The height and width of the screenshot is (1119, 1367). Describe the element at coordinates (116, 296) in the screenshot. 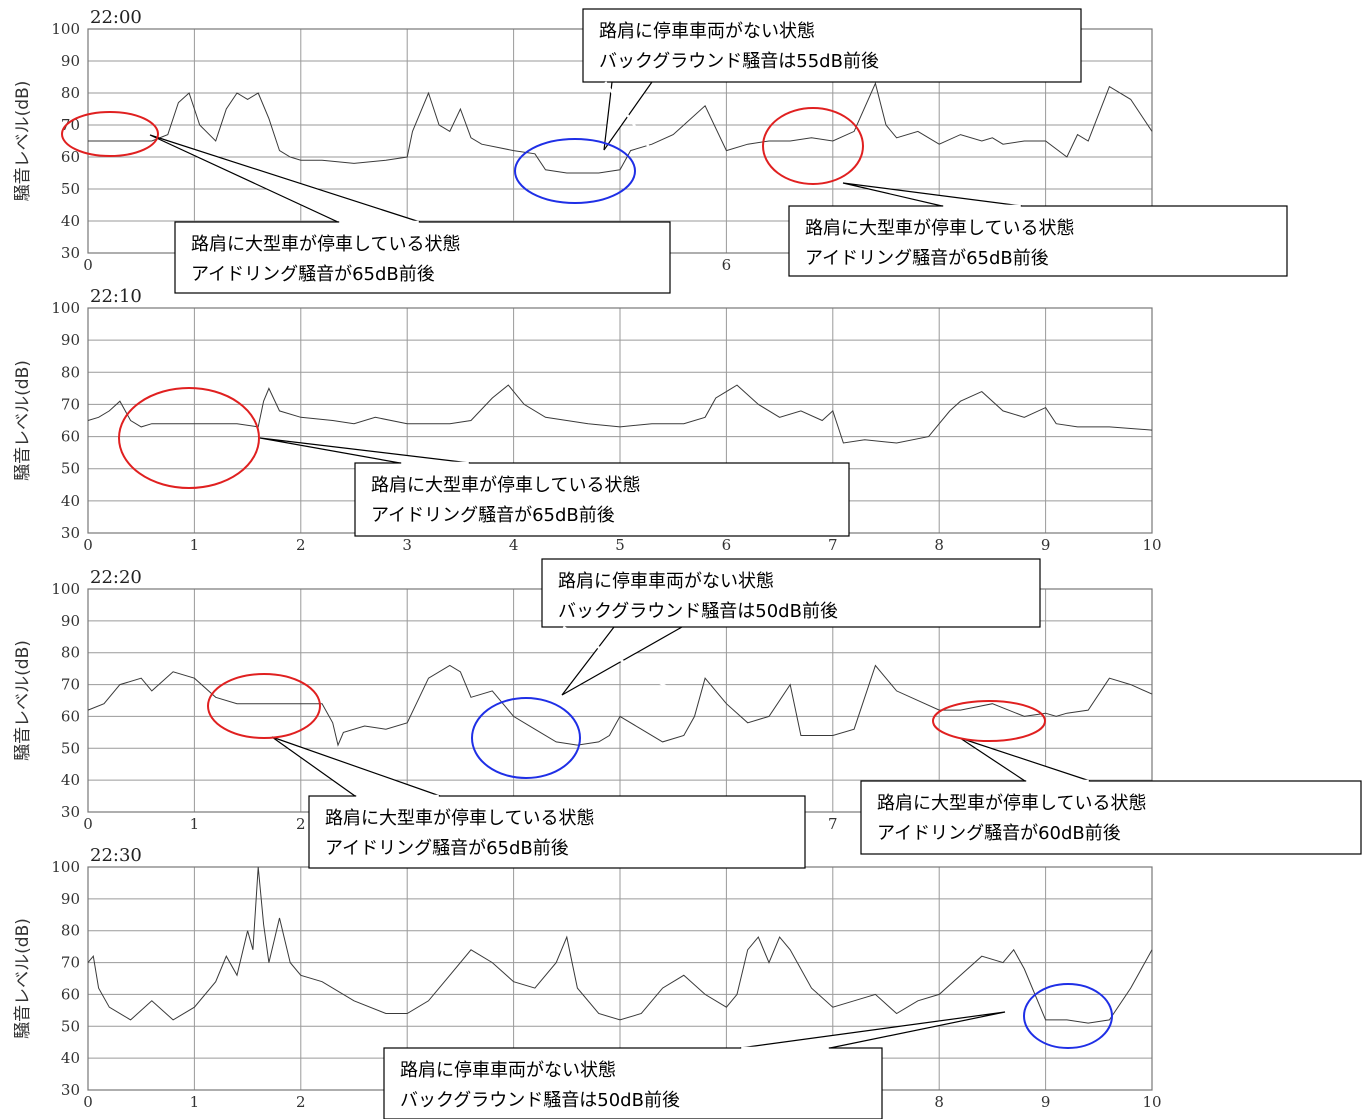

I see `chart-time-title: 22:10` at that location.